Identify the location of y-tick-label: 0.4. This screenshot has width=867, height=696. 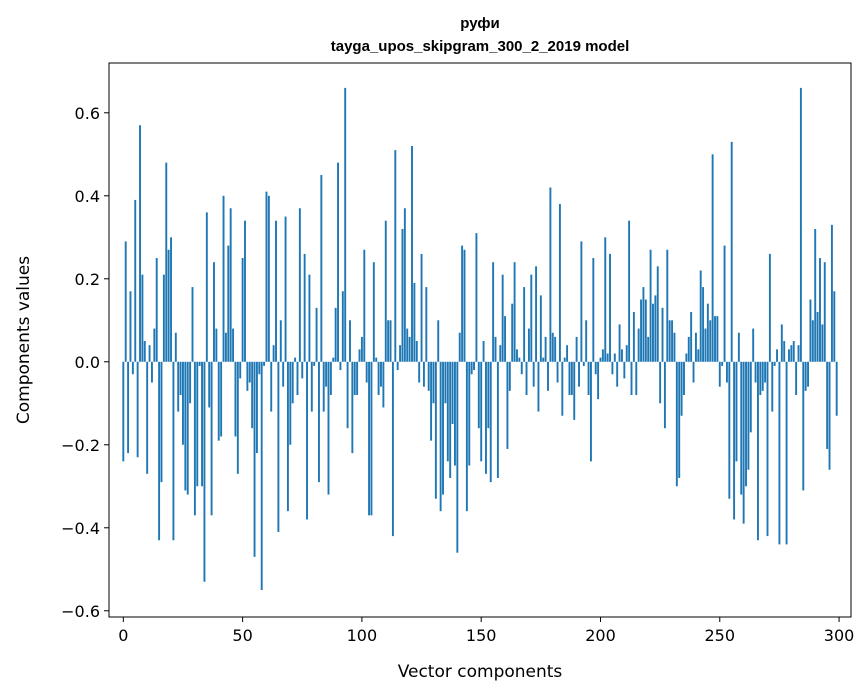
(87, 196).